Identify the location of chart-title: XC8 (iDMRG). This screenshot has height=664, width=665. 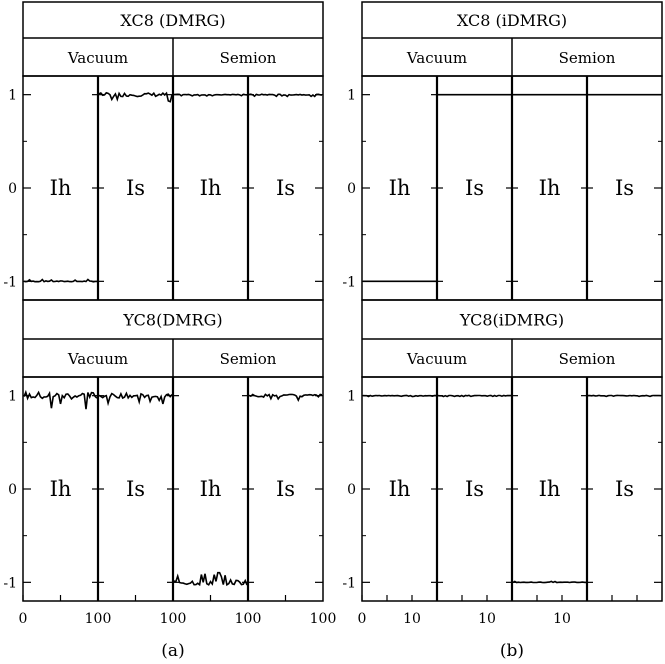
(512, 20).